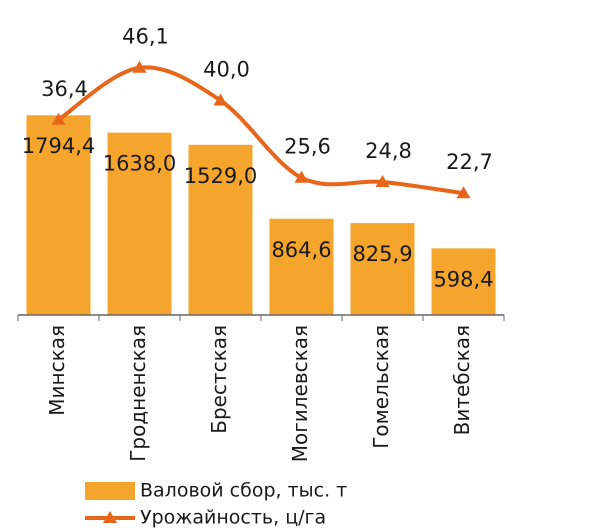  I want to click on line-label: 36,4, so click(64, 89).